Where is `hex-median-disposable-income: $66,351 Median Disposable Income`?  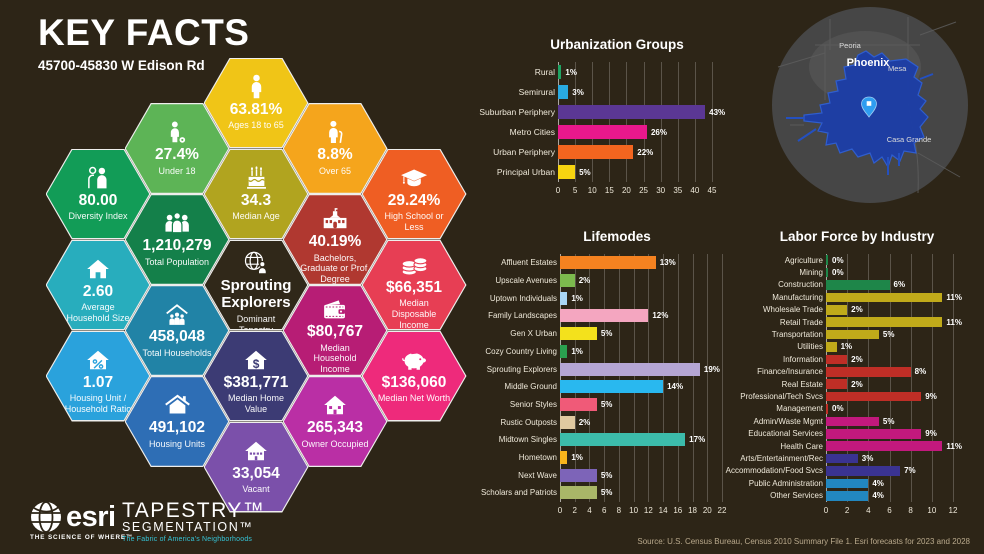 hex-median-disposable-income: $66,351 Median Disposable Income is located at coordinates (414, 285).